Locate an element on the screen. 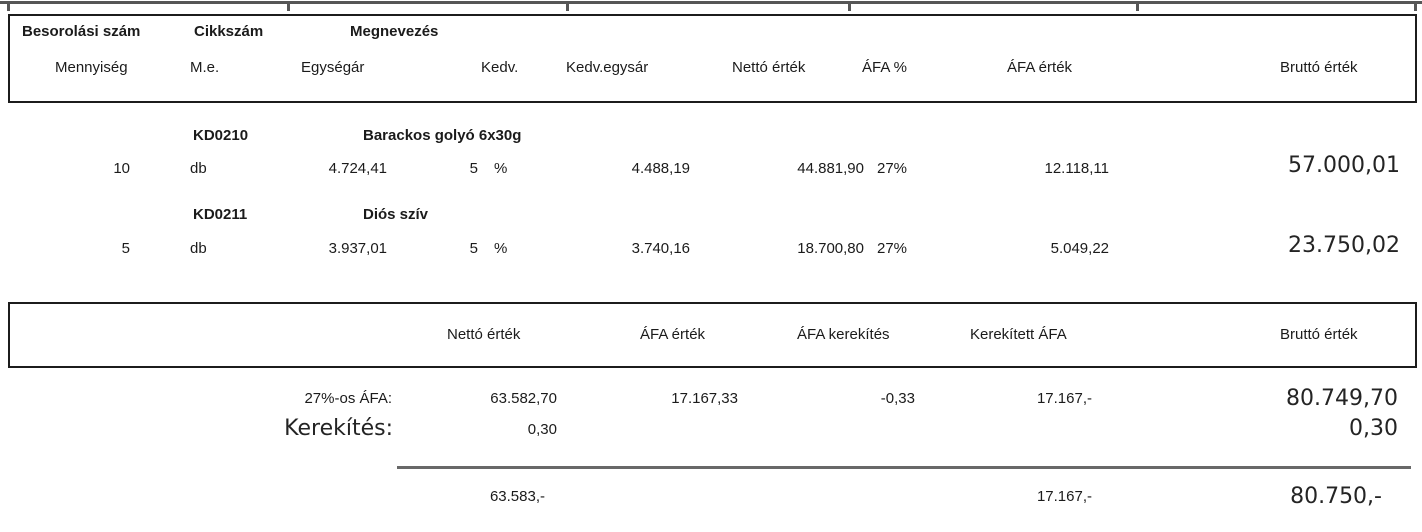  rounding-row-label: Kerekítés: is located at coordinates (338, 428).